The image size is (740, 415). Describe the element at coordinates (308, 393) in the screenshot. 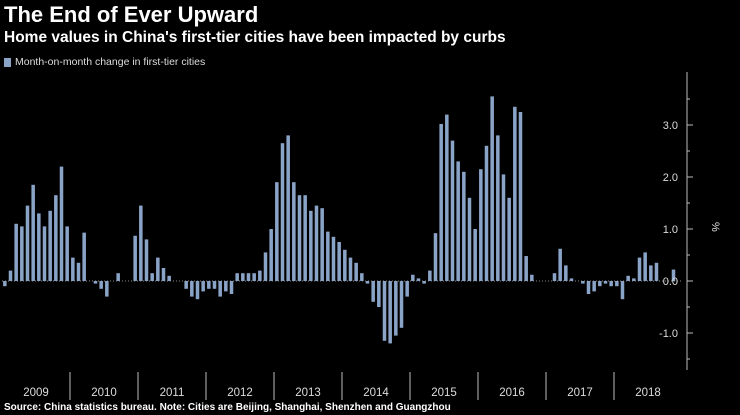

I see `x-tick-label: 2013` at that location.